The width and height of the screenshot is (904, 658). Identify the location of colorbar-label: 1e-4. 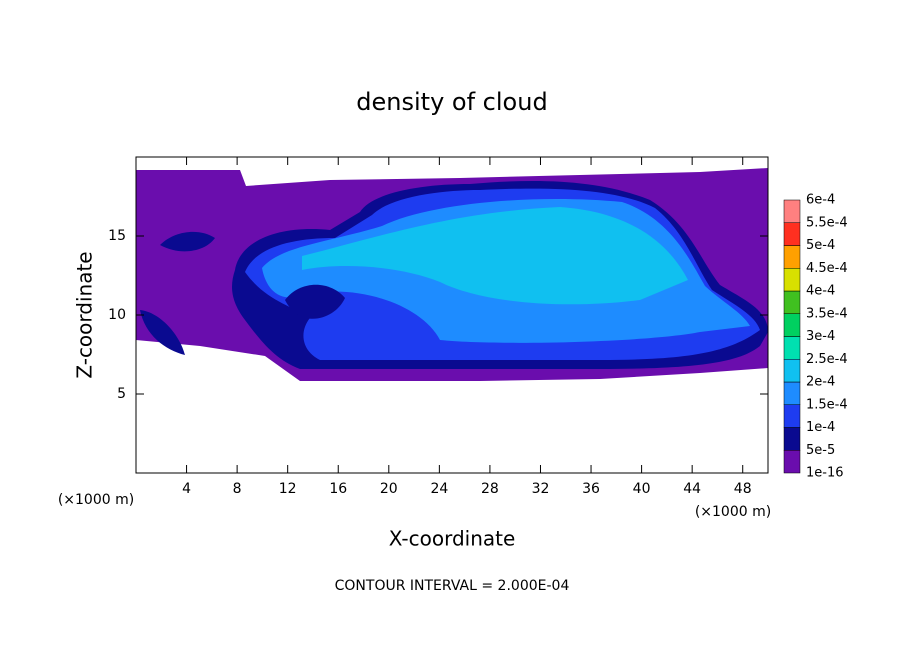
(820, 427).